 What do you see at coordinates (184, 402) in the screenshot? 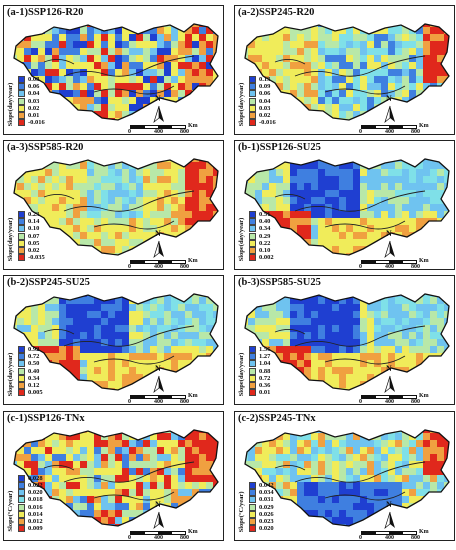
I see `scale-tick-label: 800` at bounding box center [184, 402].